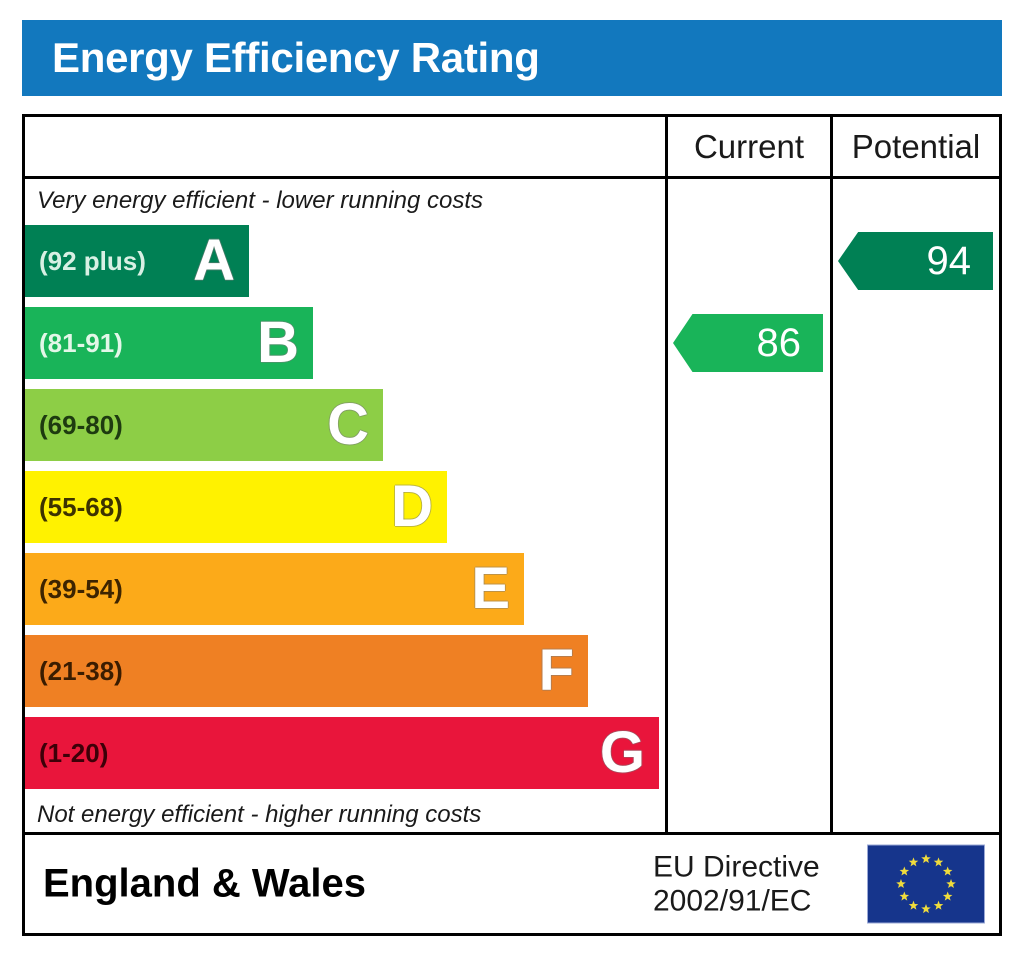  I want to click on column-header-current: Current, so click(747, 146).